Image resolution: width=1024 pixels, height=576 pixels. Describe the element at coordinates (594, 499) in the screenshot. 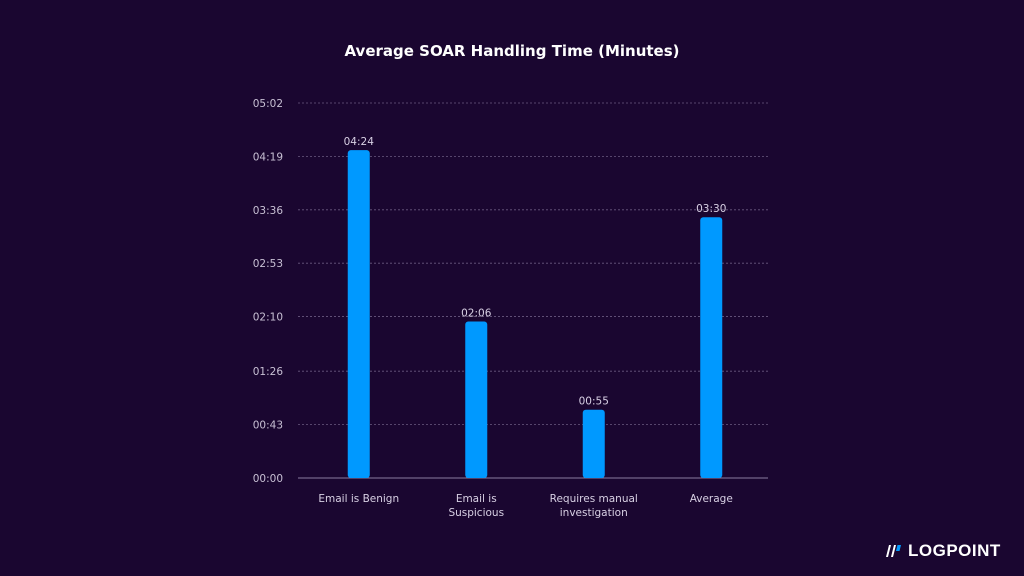

I see `x-tick-label: Requires manual` at that location.